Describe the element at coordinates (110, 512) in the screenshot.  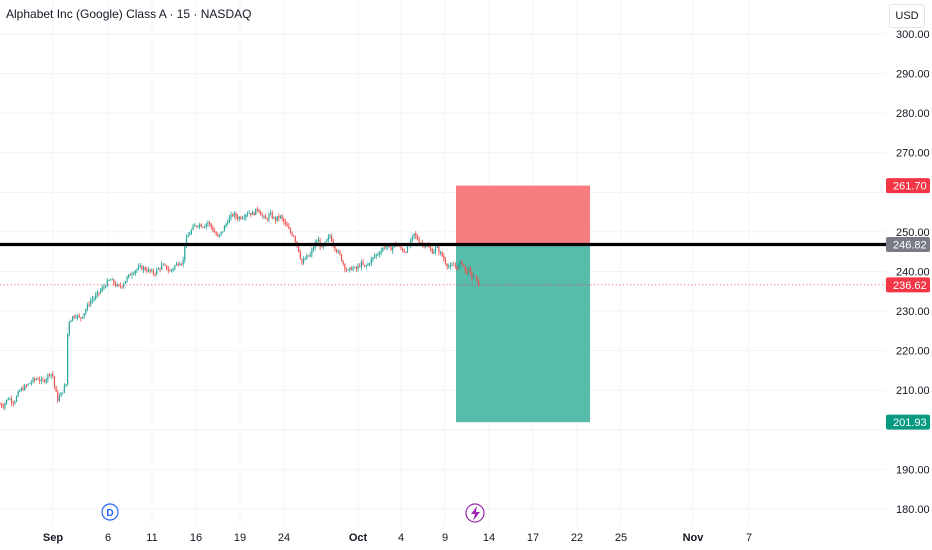
I see `dividend-marker: D` at that location.